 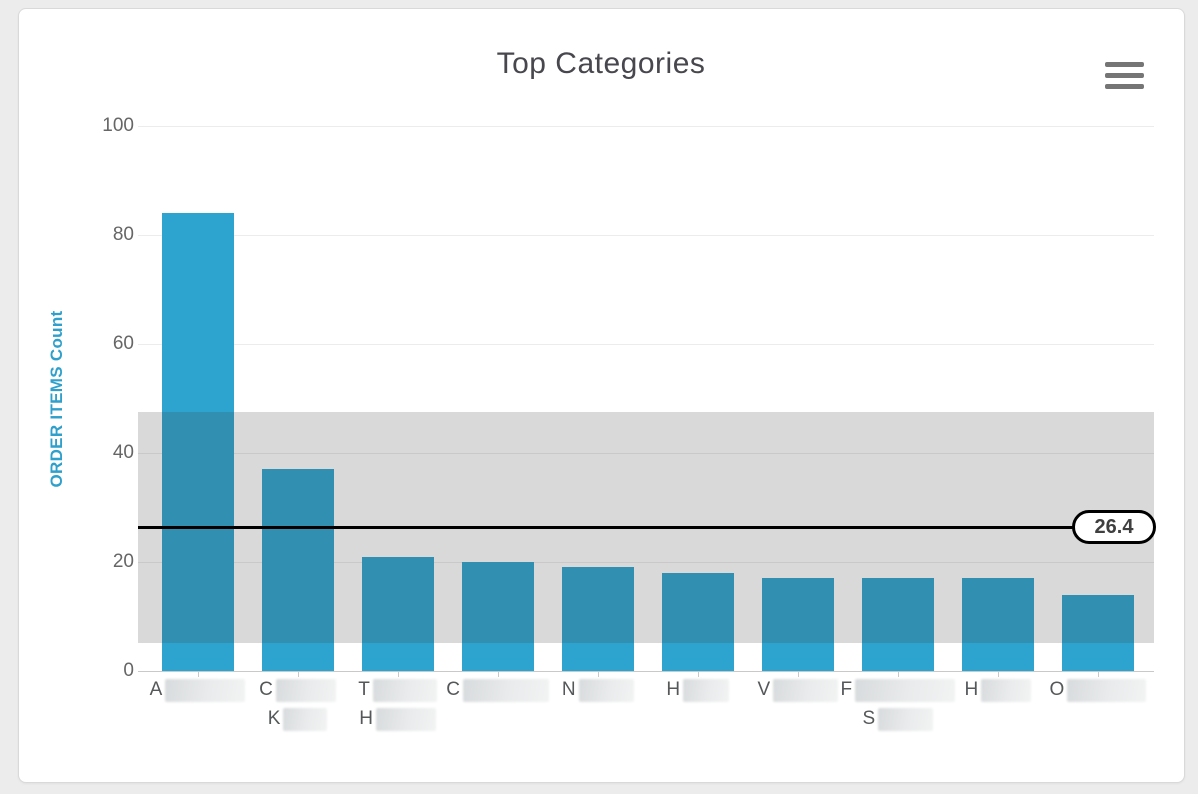 I want to click on x-axis-label-line: F, so click(x=898, y=690).